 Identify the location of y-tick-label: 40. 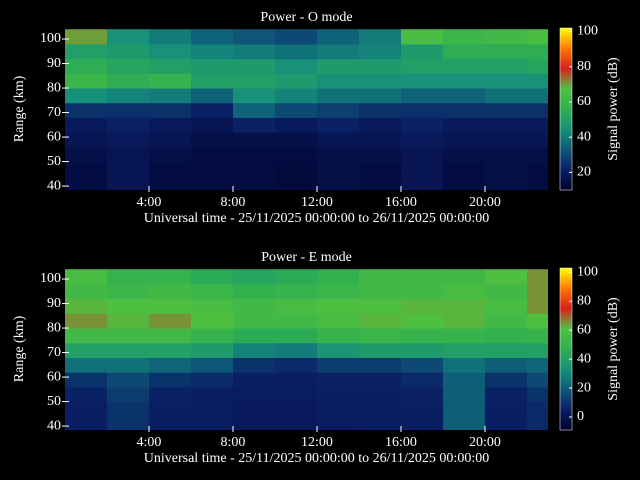
(54, 185).